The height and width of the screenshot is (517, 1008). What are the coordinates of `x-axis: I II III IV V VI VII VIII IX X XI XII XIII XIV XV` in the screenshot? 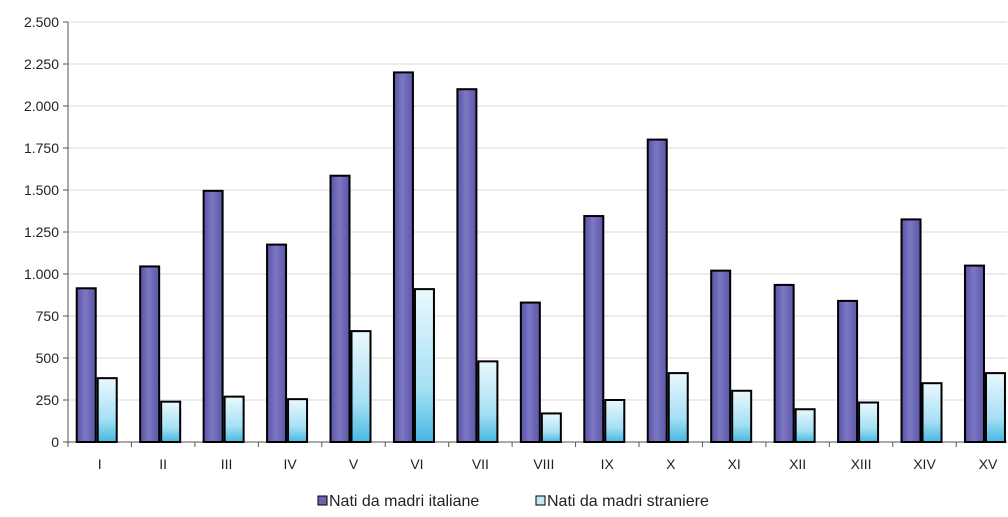 It's located at (537, 456).